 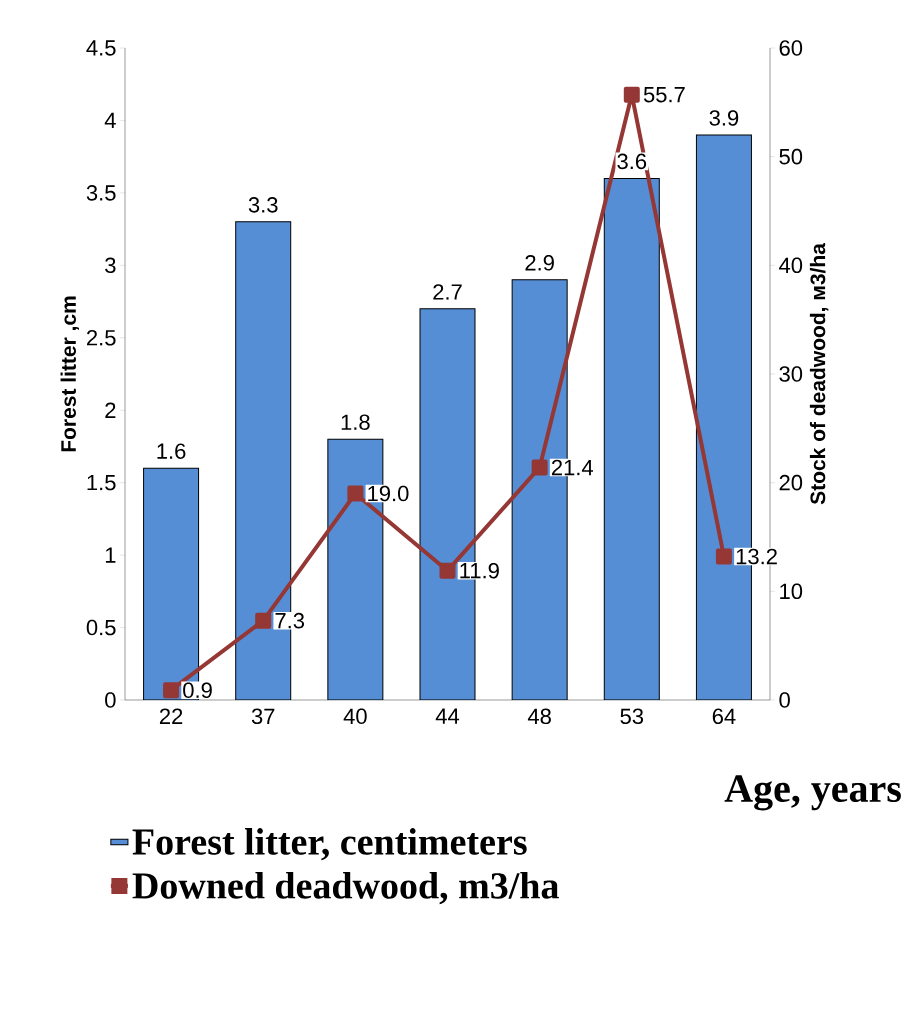 What do you see at coordinates (539, 263) in the screenshot?
I see `data-label: 2.9` at bounding box center [539, 263].